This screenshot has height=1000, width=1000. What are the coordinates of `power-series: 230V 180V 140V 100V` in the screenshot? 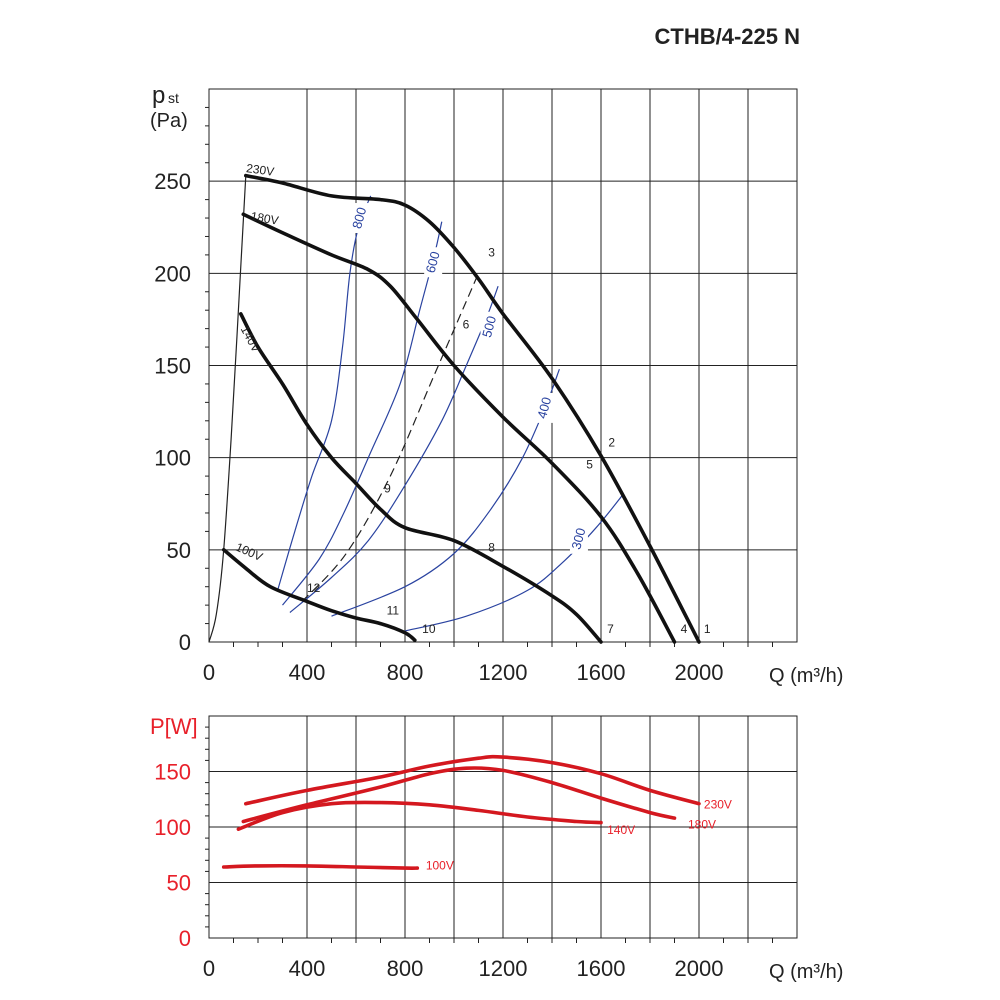 It's located at (476, 813).